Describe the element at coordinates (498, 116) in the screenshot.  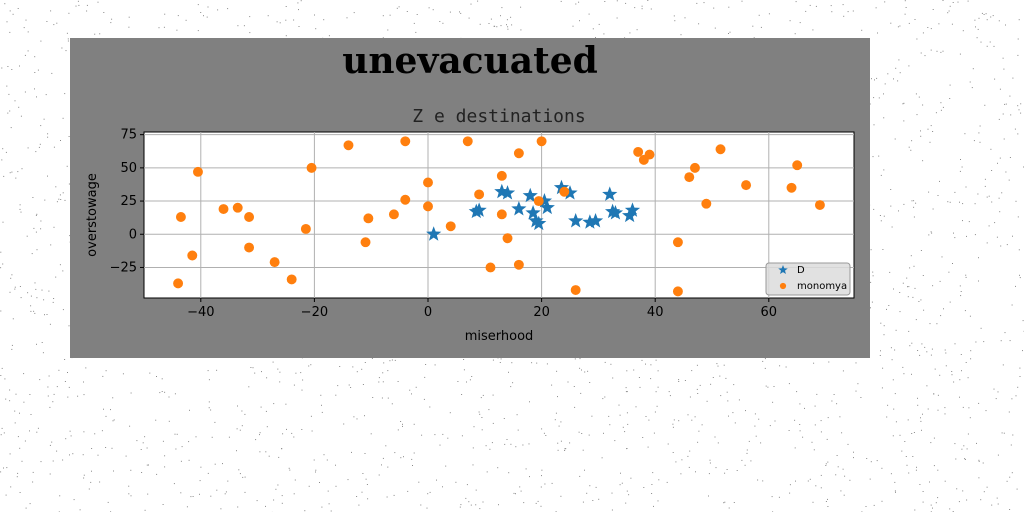
I see `chart-title: Z e destinations` at that location.